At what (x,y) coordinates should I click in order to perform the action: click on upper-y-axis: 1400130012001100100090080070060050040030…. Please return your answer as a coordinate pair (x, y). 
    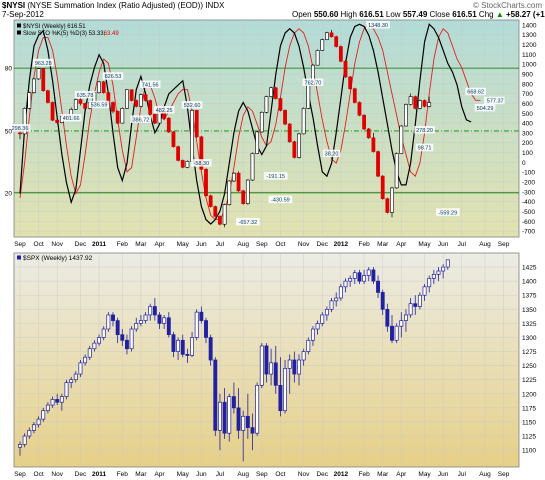
    Looking at the image, I should click on (529, 128).